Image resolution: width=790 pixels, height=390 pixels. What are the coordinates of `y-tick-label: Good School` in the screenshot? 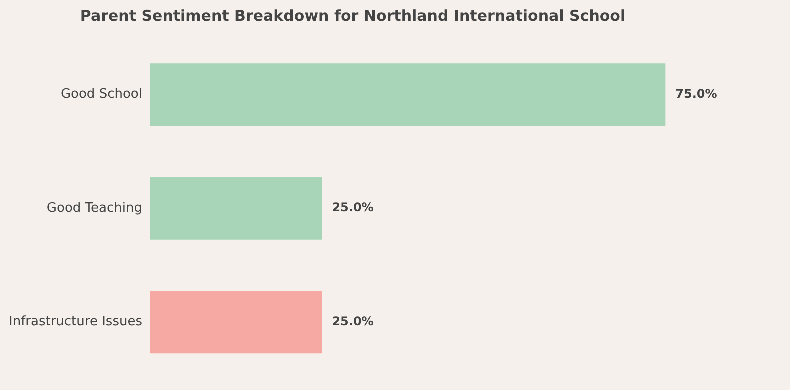 It's located at (101, 94).